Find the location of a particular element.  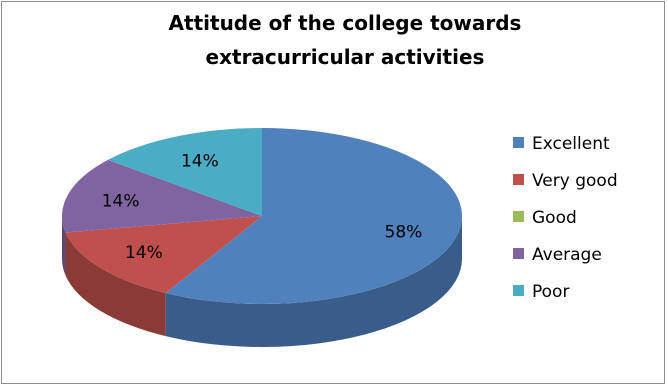

pie-label-average: 14% is located at coordinates (121, 202).